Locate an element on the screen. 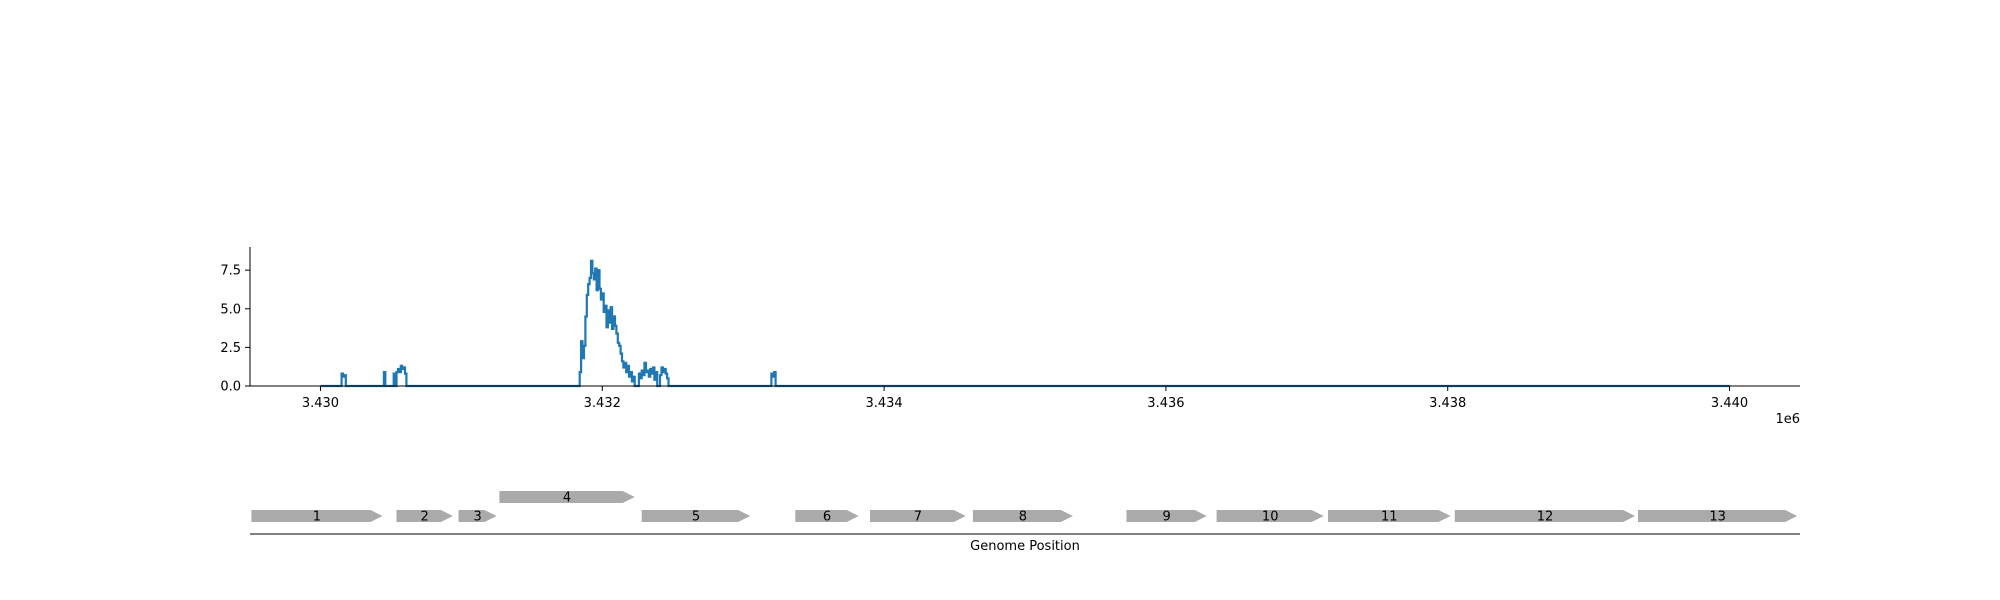  gene-label: 3 is located at coordinates (477, 517).